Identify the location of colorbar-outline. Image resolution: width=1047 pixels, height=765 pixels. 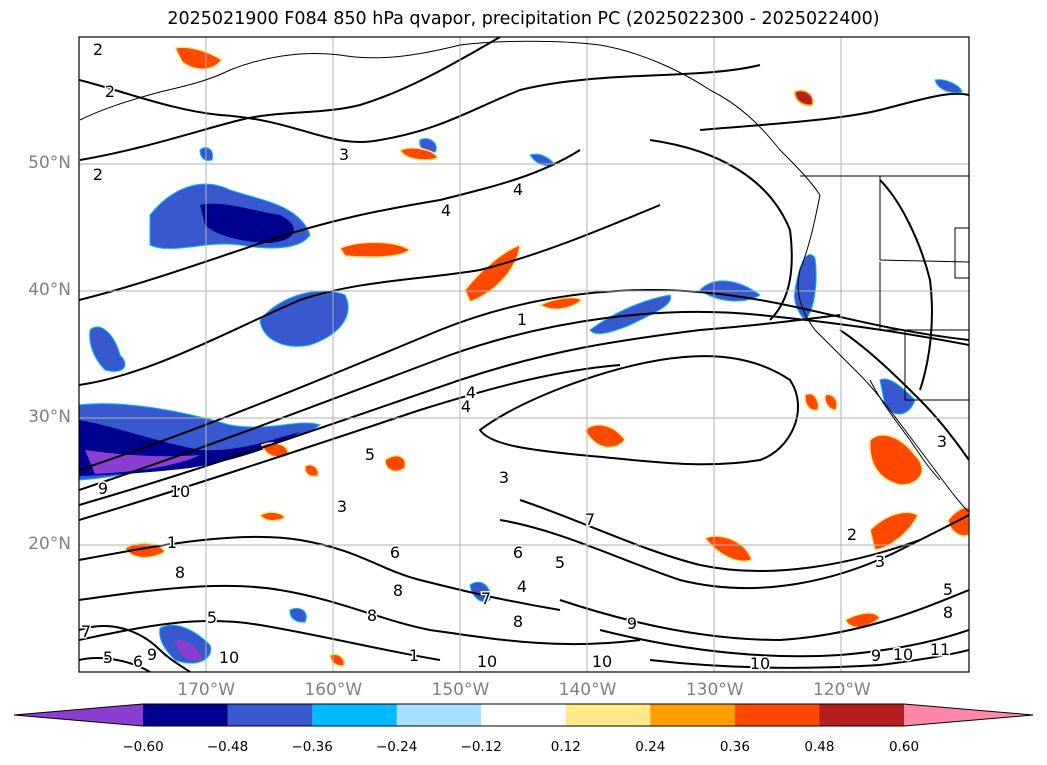
(523, 715).